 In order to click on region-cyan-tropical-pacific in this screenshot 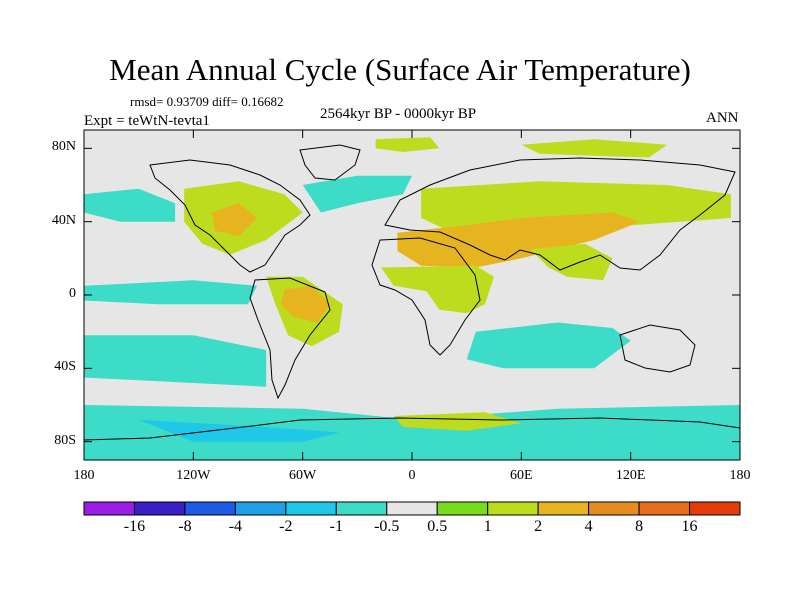, I will do `click(171, 292)`.